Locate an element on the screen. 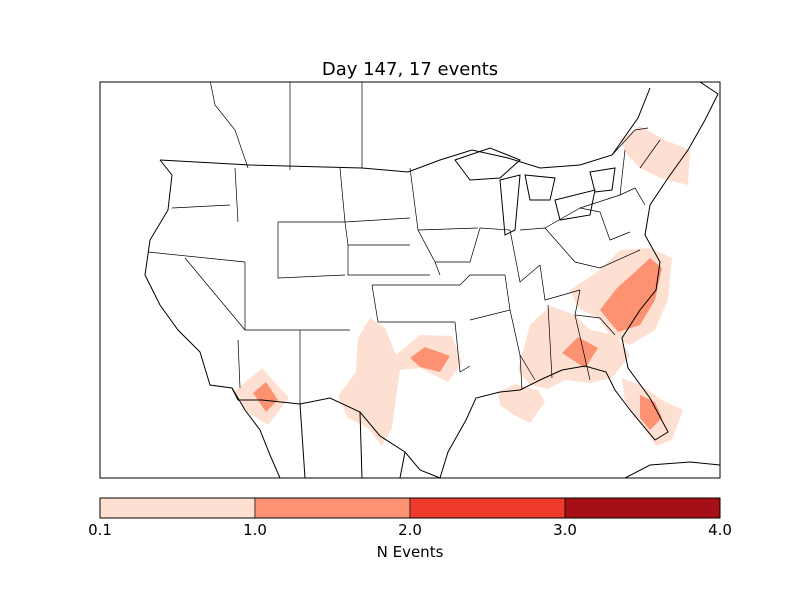  colorbar: 0.1 1.0 2.0 3.0 4.0 N Events is located at coordinates (410, 529).